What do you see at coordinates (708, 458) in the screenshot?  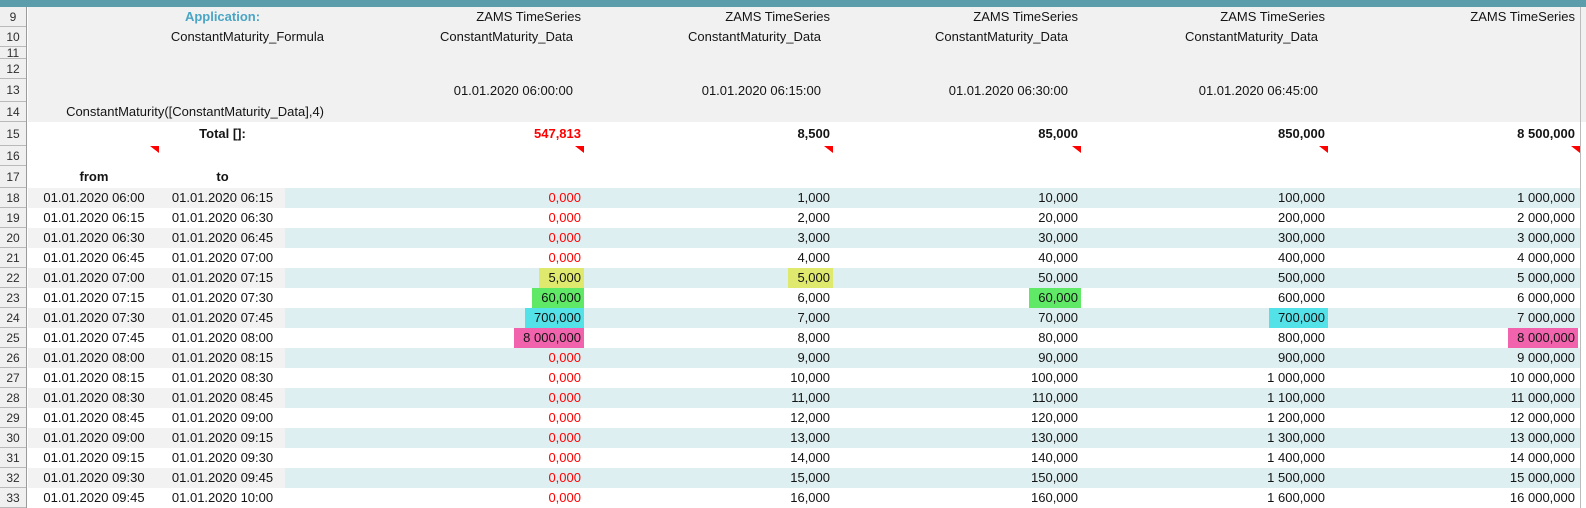 I see `value-cell: 14,000` at bounding box center [708, 458].